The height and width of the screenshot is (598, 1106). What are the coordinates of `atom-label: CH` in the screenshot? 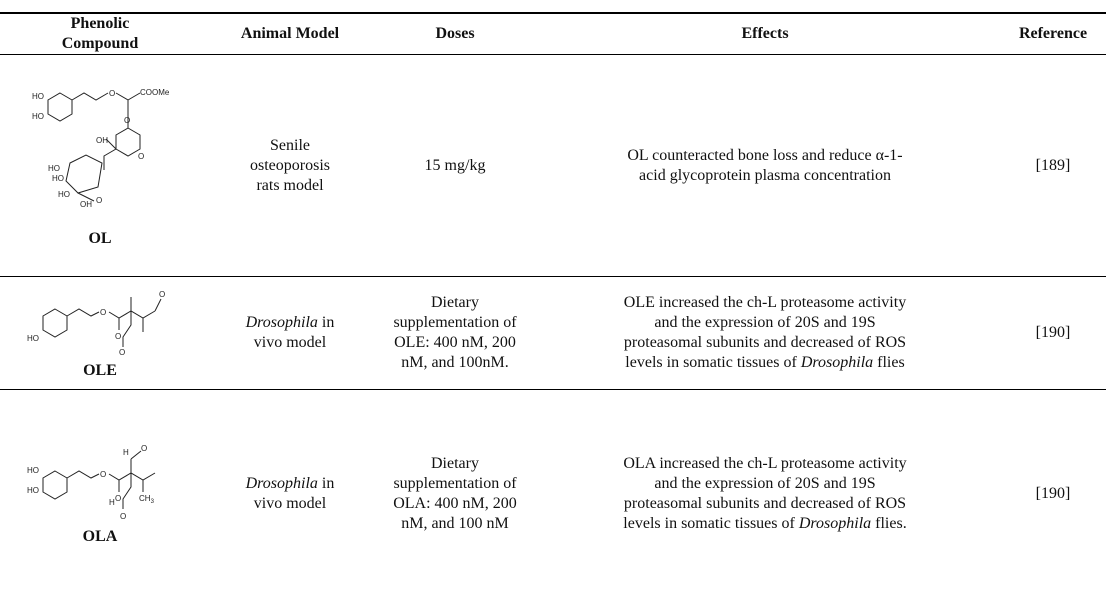 It's located at (145, 498).